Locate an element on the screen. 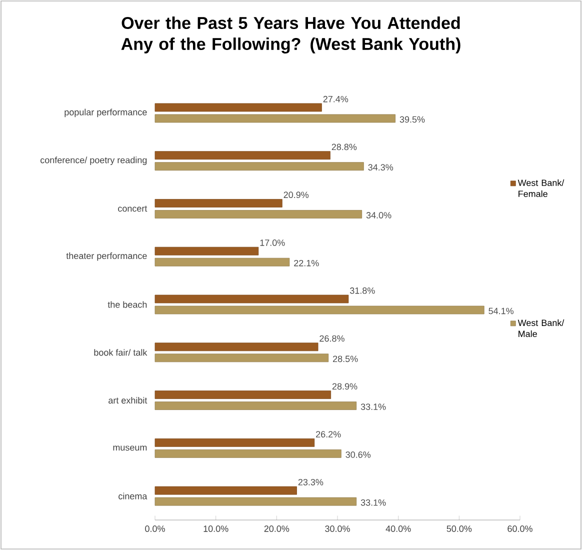 This screenshot has width=582, height=550. data-label: 54.1% is located at coordinates (501, 311).